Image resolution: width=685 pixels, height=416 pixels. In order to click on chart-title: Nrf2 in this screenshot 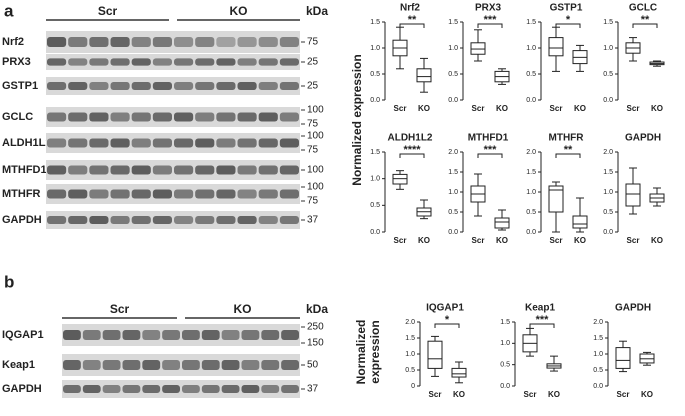, I will do `click(410, 8)`.